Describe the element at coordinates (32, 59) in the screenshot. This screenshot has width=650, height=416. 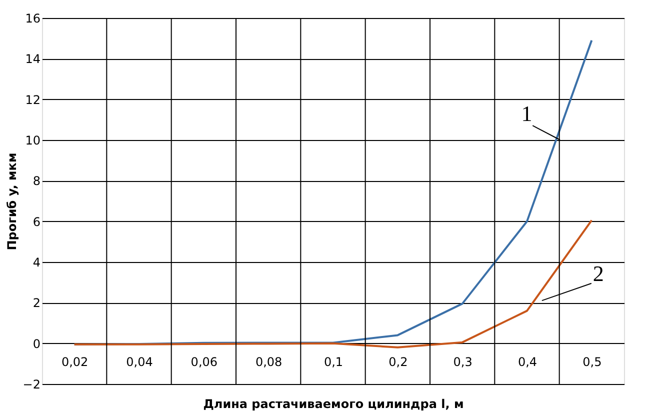
I see `y-tick-label: 14` at that location.